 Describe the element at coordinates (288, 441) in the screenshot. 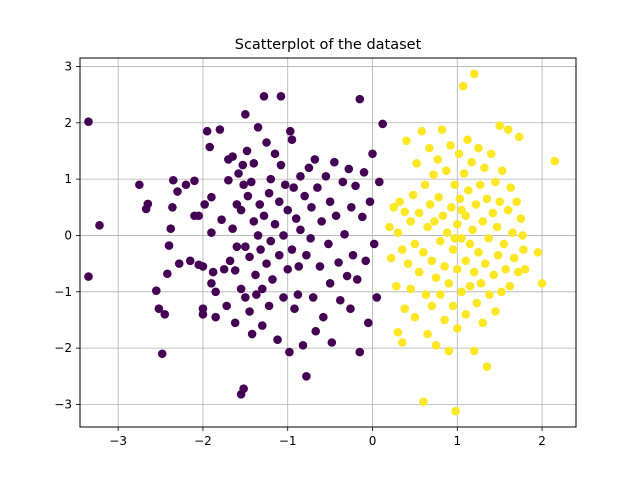

I see `x-tick-label: −1` at that location.